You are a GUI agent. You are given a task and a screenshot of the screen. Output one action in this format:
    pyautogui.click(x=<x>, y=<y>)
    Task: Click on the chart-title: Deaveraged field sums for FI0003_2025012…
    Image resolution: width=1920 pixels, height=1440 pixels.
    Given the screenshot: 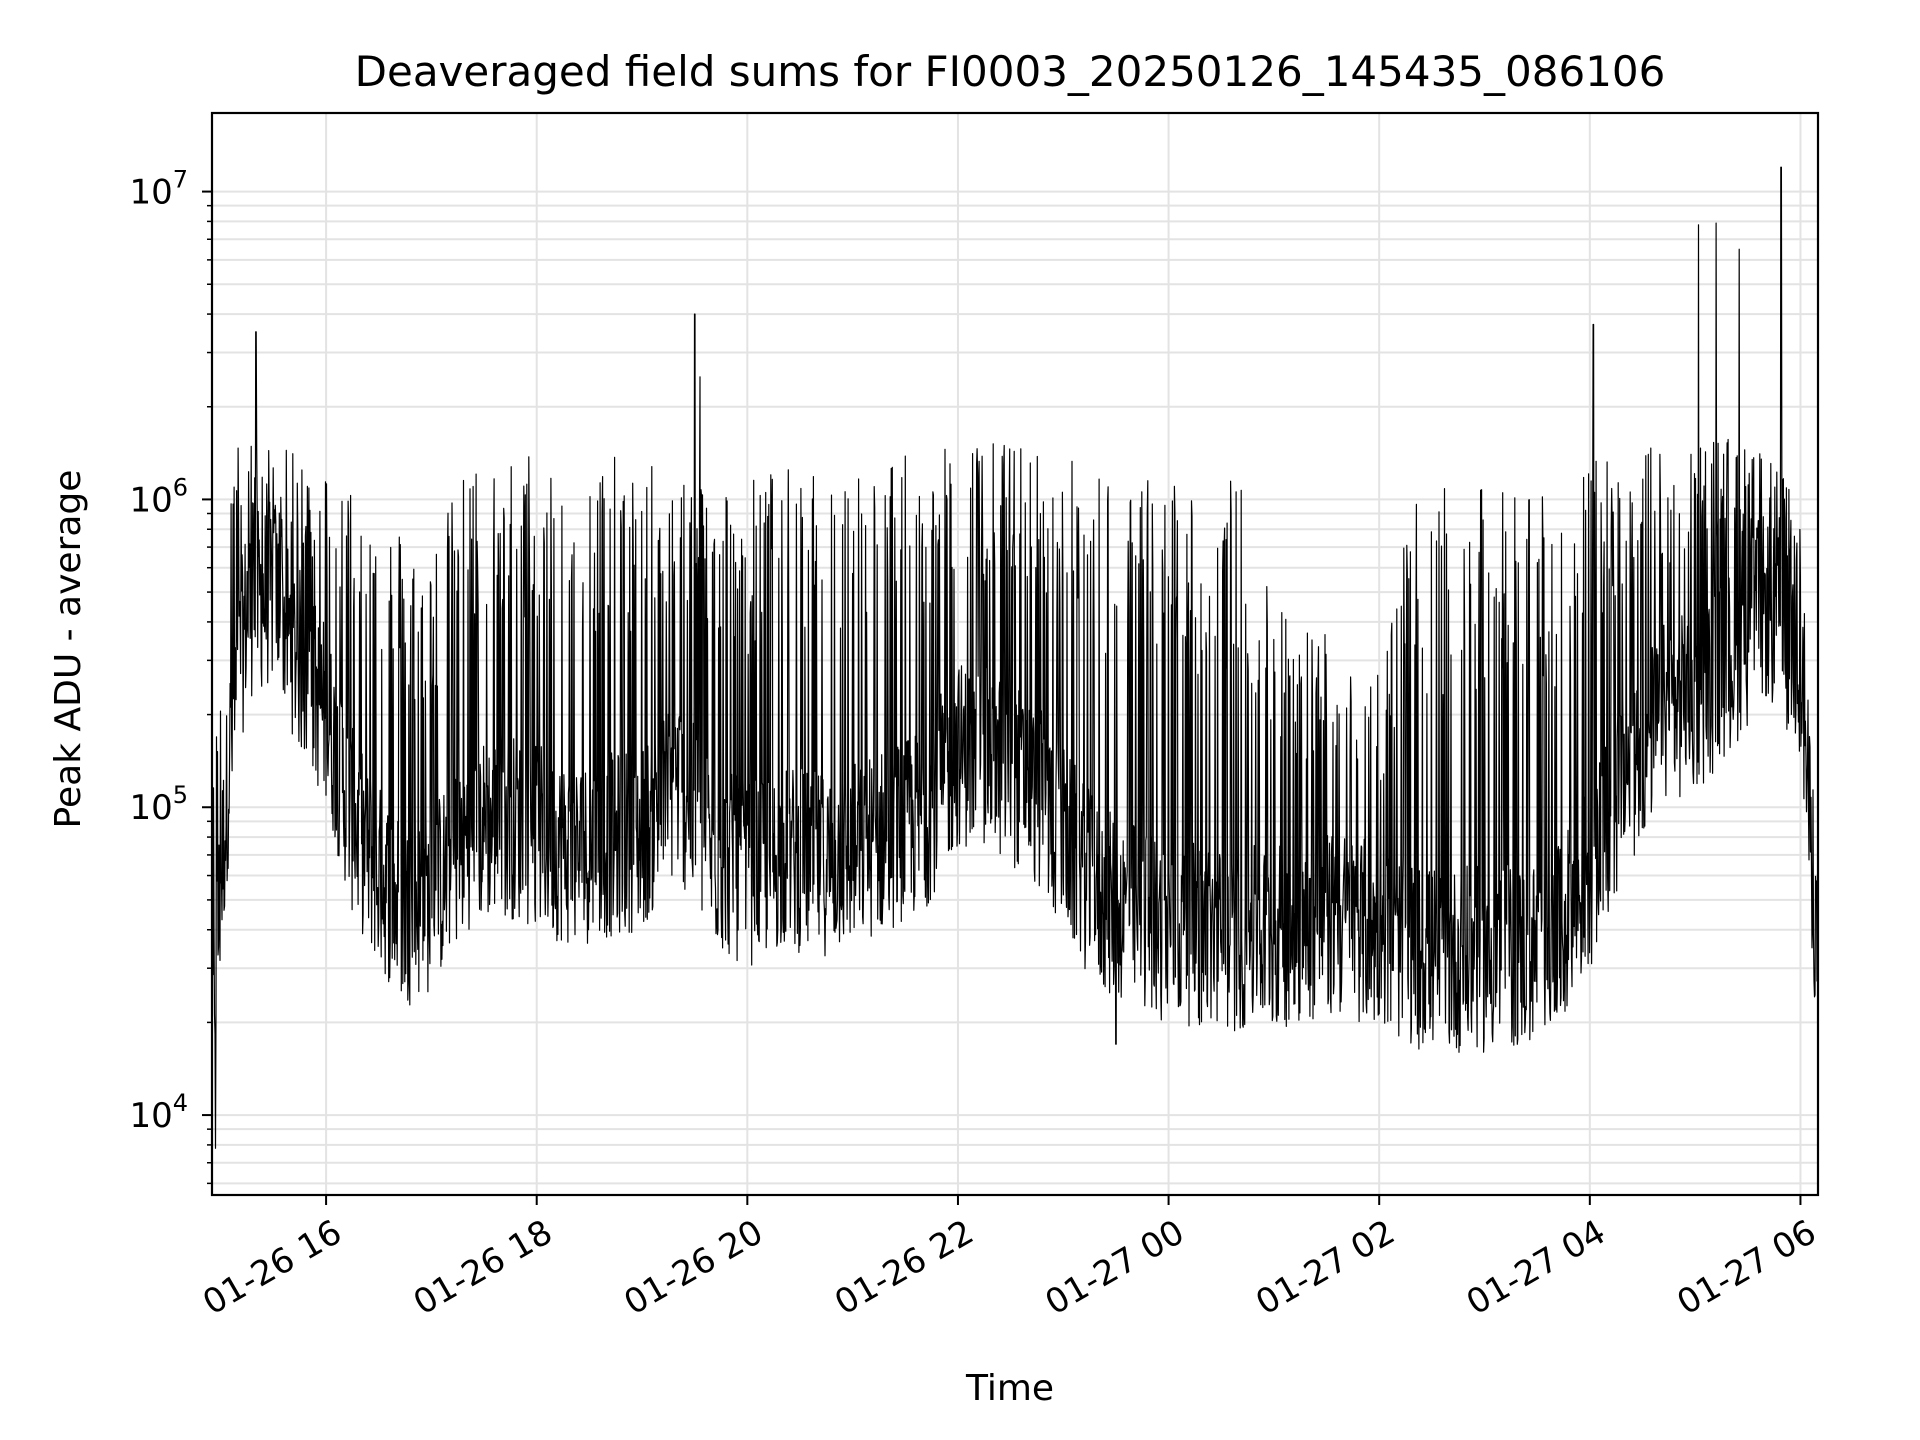 What is the action you would take?
    pyautogui.click(x=1010, y=71)
    